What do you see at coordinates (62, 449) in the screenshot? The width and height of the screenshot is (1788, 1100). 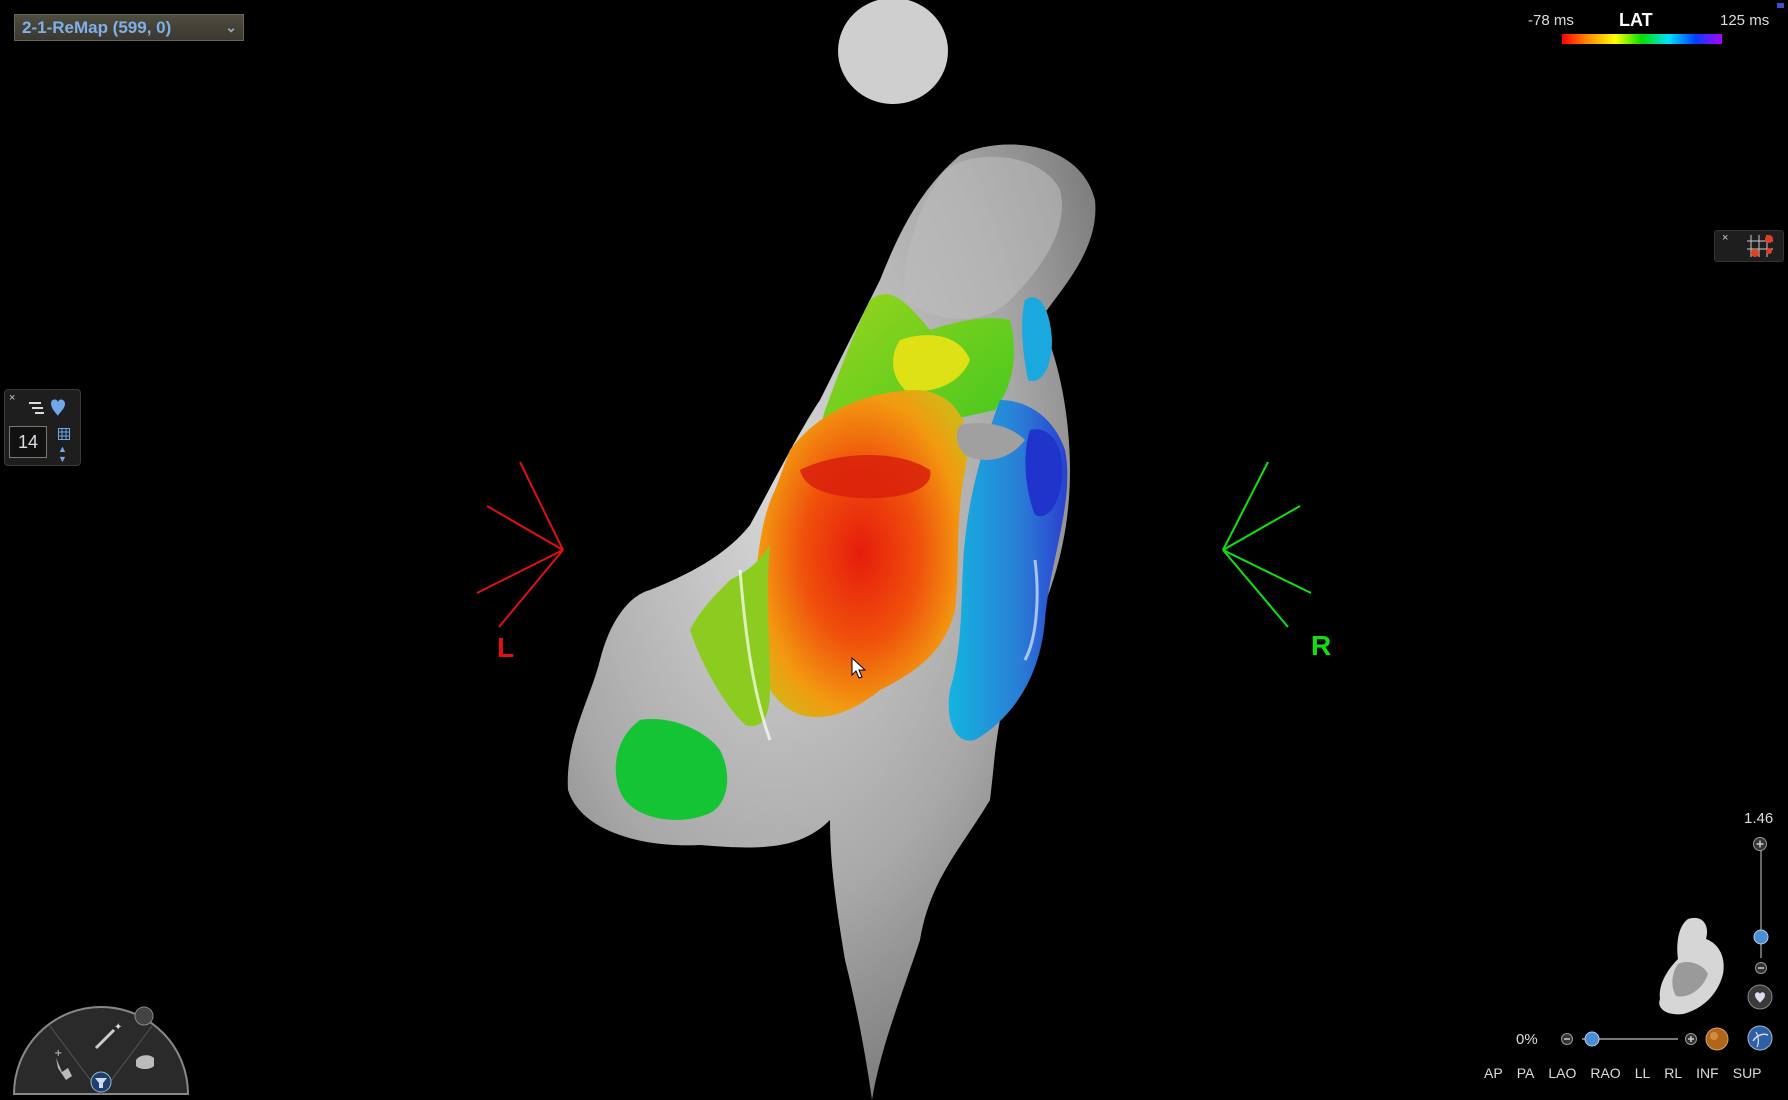 I see `increment-button: ▲` at bounding box center [62, 449].